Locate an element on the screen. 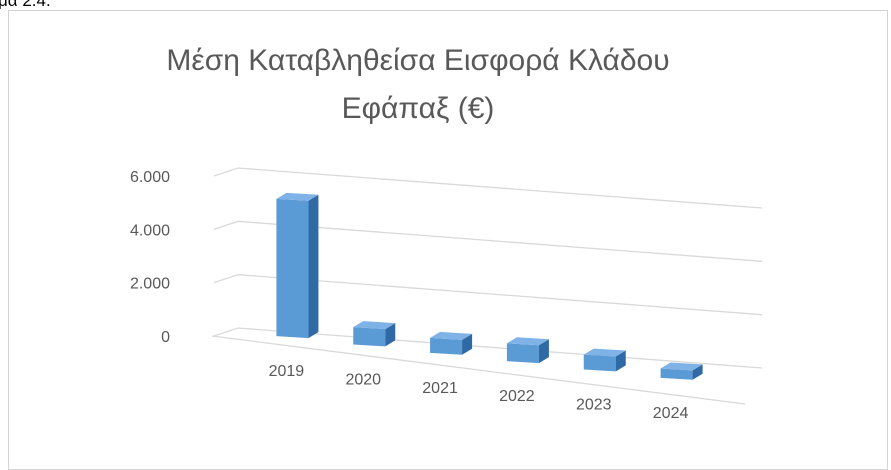 Image resolution: width=891 pixels, height=470 pixels. chart-title-line-1: Μέση Καταβληθείσα Εισφορά Κλάδου is located at coordinates (417, 60).